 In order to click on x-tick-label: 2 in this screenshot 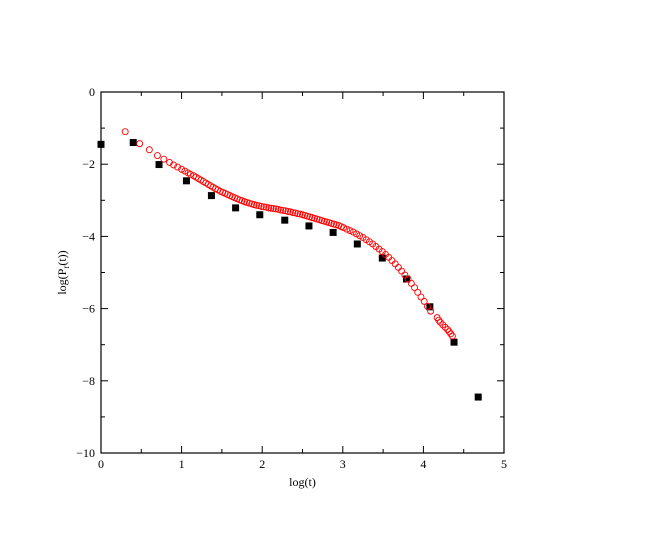, I will do `click(262, 464)`.